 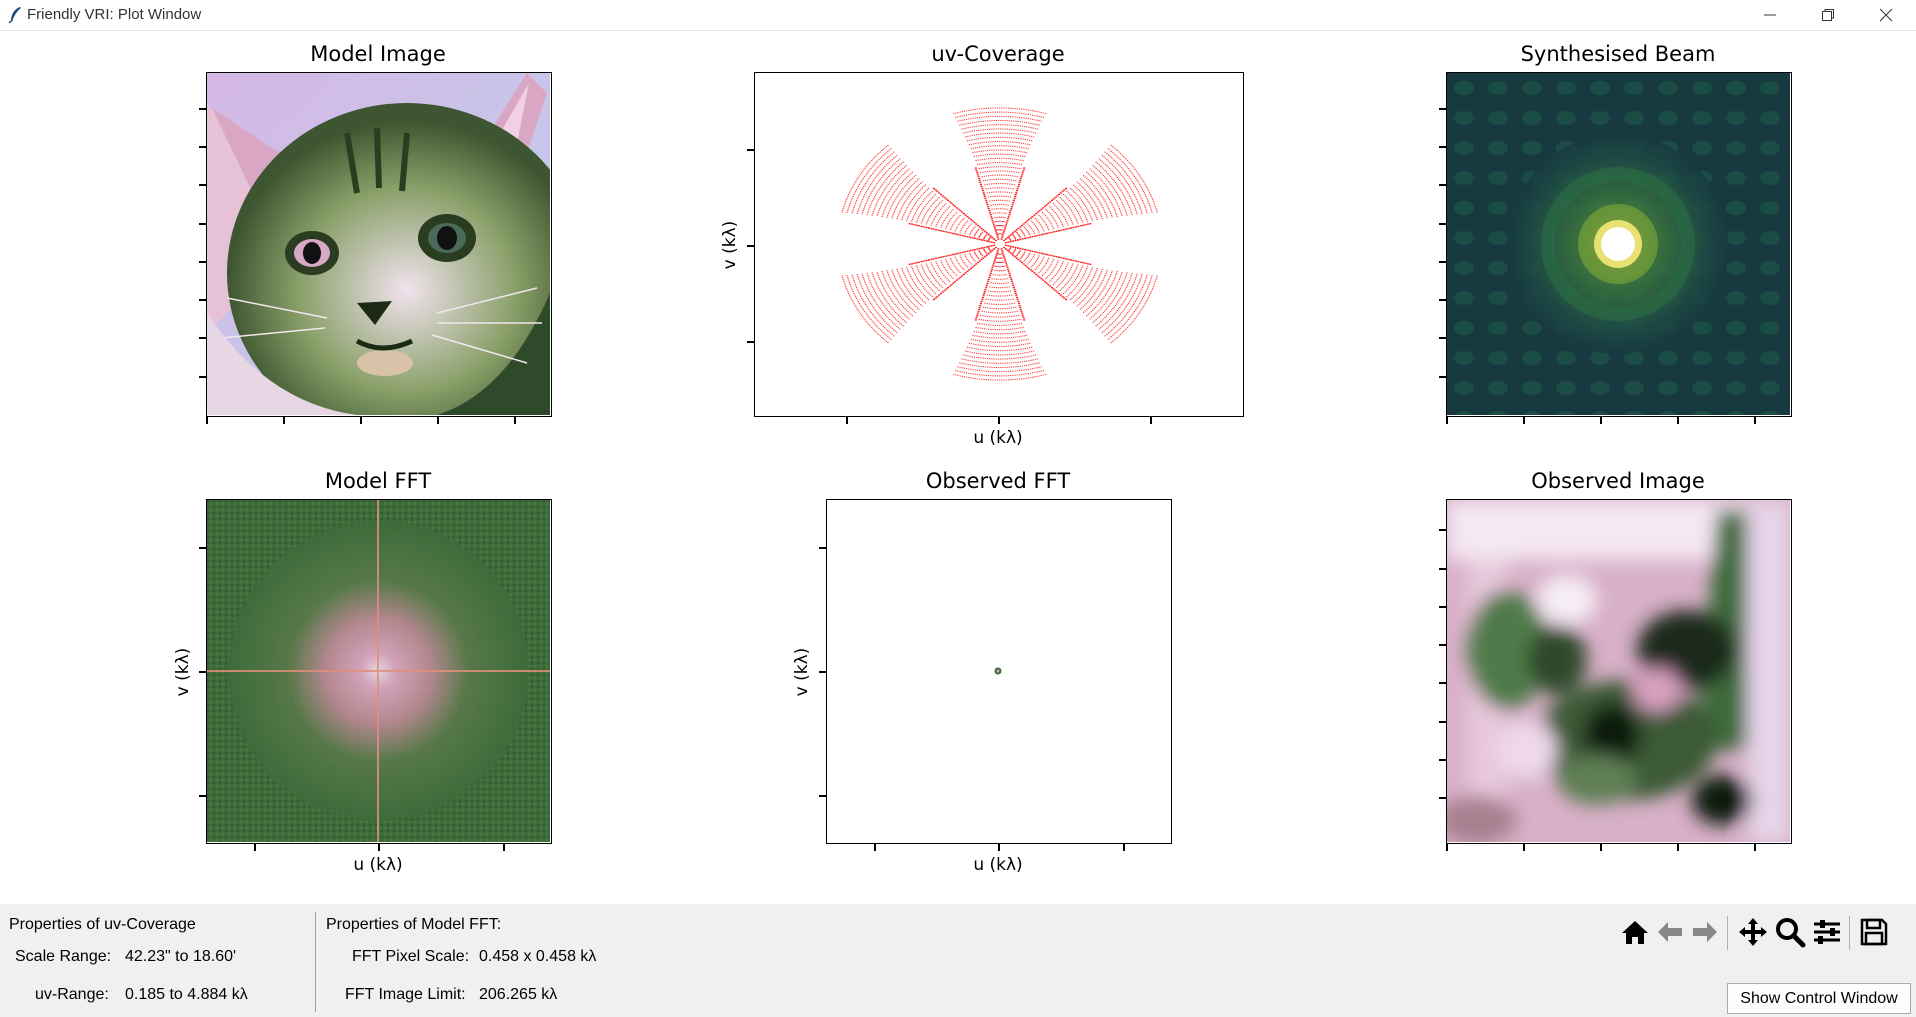 What do you see at coordinates (1618, 244) in the screenshot?
I see `synthesised-beam-picture` at bounding box center [1618, 244].